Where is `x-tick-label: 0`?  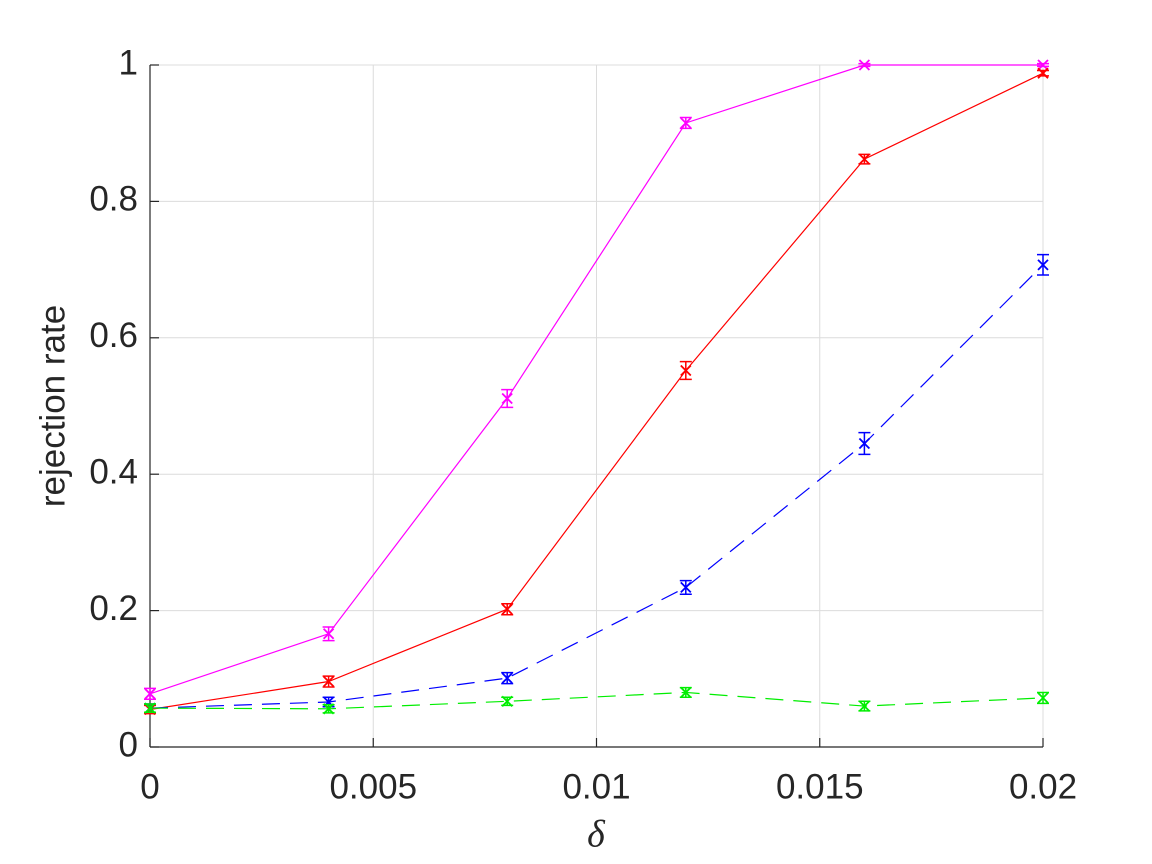 x-tick-label: 0 is located at coordinates (149, 786).